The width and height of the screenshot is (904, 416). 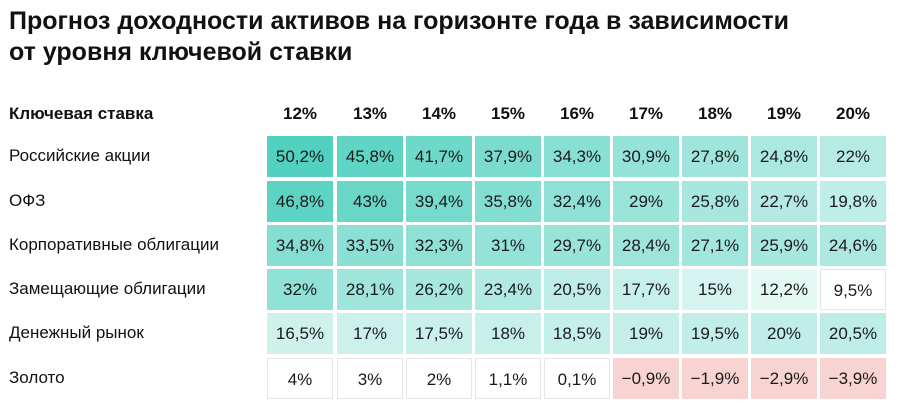 What do you see at coordinates (300, 156) in the screenshot?
I see `heatmap-cell: 50,2%` at bounding box center [300, 156].